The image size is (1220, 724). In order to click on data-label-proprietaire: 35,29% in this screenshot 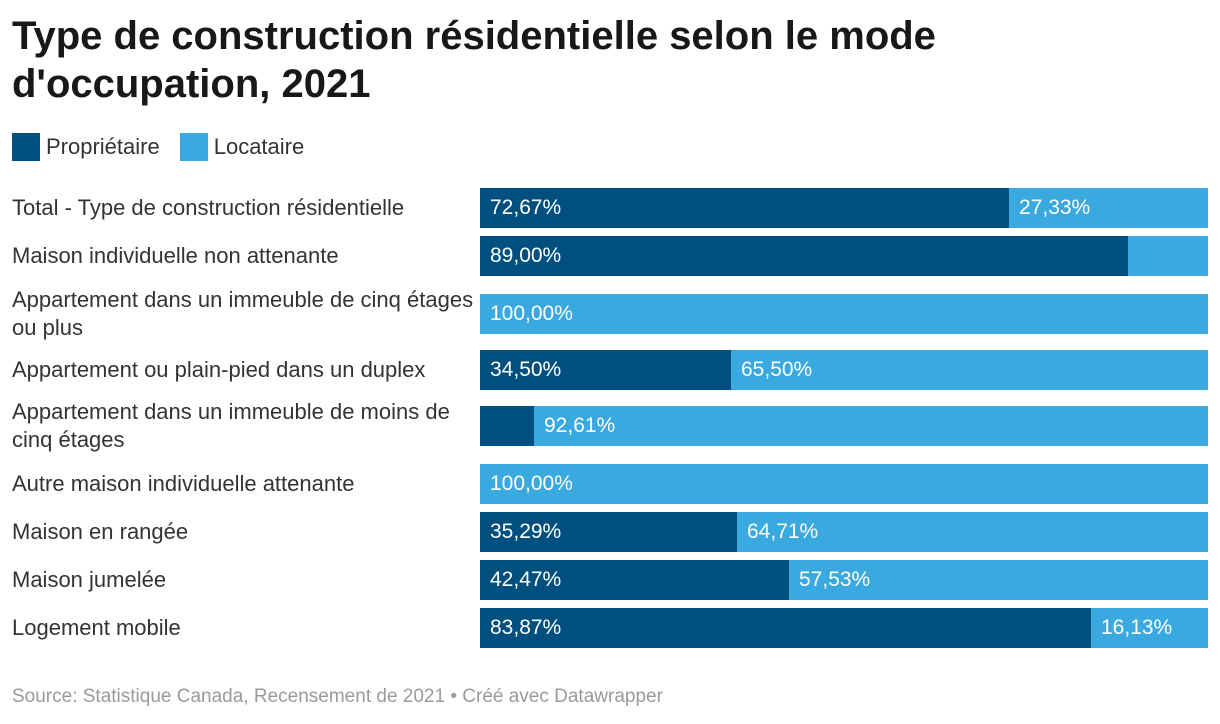, I will do `click(526, 531)`.